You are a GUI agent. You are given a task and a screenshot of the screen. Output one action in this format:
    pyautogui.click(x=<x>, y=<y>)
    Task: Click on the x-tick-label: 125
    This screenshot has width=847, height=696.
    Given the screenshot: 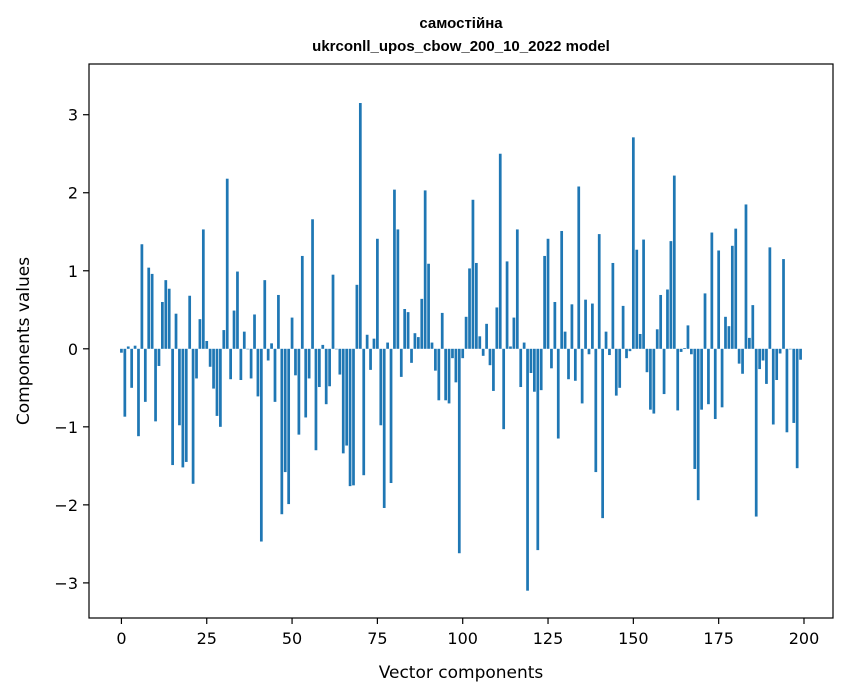 What is the action you would take?
    pyautogui.click(x=548, y=638)
    